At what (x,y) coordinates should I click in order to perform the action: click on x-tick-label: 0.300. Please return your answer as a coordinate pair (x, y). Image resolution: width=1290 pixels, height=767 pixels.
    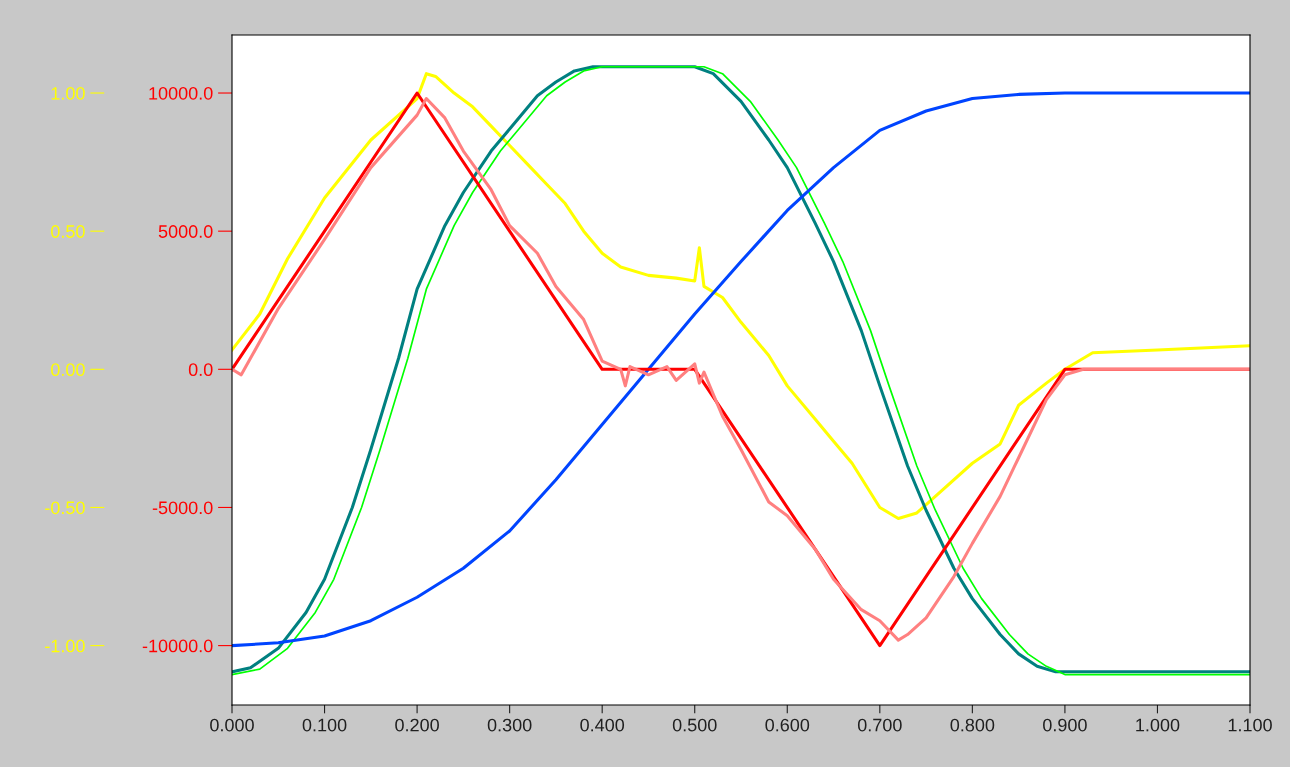
    Looking at the image, I should click on (509, 725).